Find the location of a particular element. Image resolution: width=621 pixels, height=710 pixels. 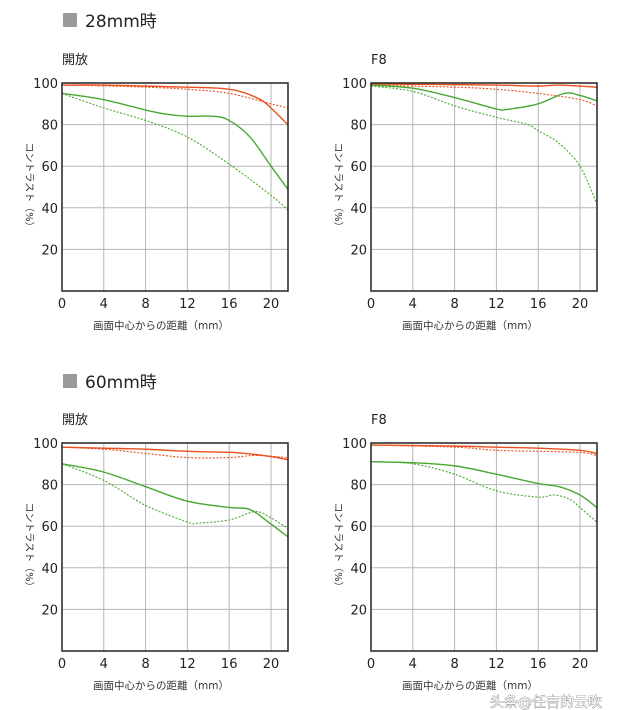

section-title-28mm: 28mm時 is located at coordinates (121, 22).